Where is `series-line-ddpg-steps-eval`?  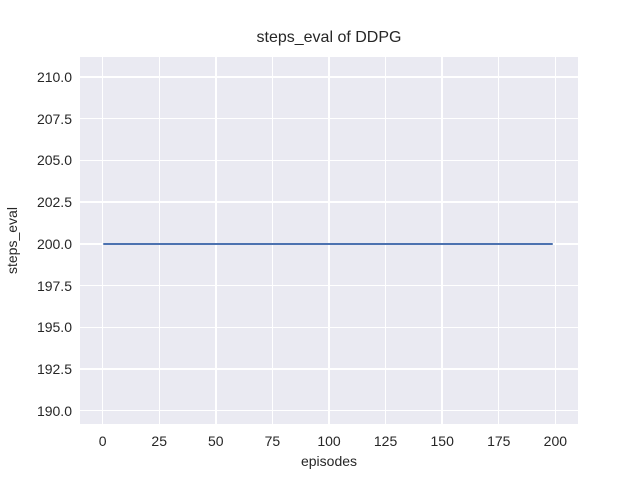 series-line-ddpg-steps-eval is located at coordinates (328, 243).